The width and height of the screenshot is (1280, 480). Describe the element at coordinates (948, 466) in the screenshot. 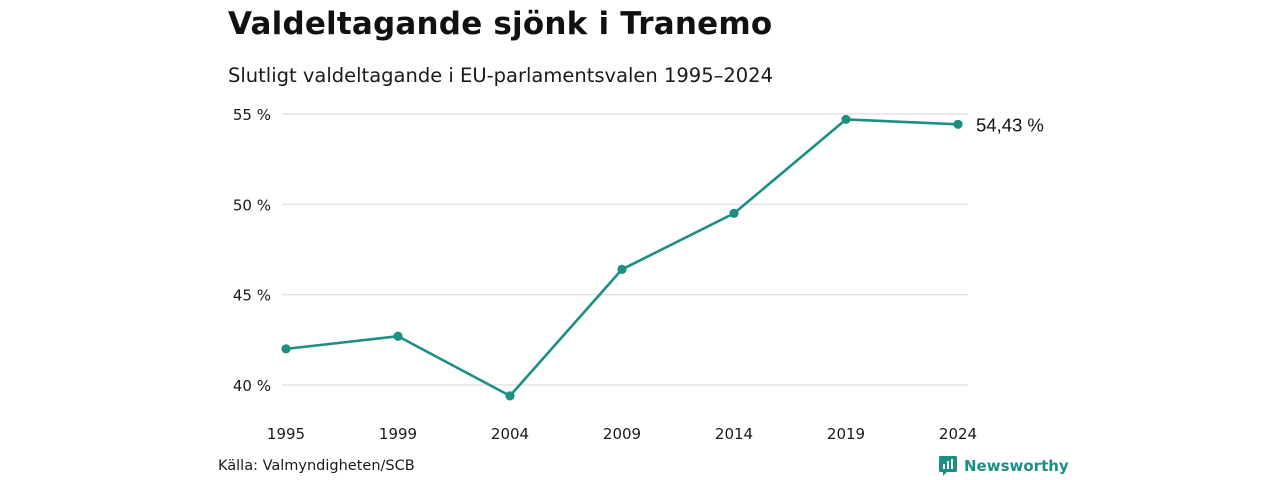

I see `newsworthy-logo-icon` at that location.